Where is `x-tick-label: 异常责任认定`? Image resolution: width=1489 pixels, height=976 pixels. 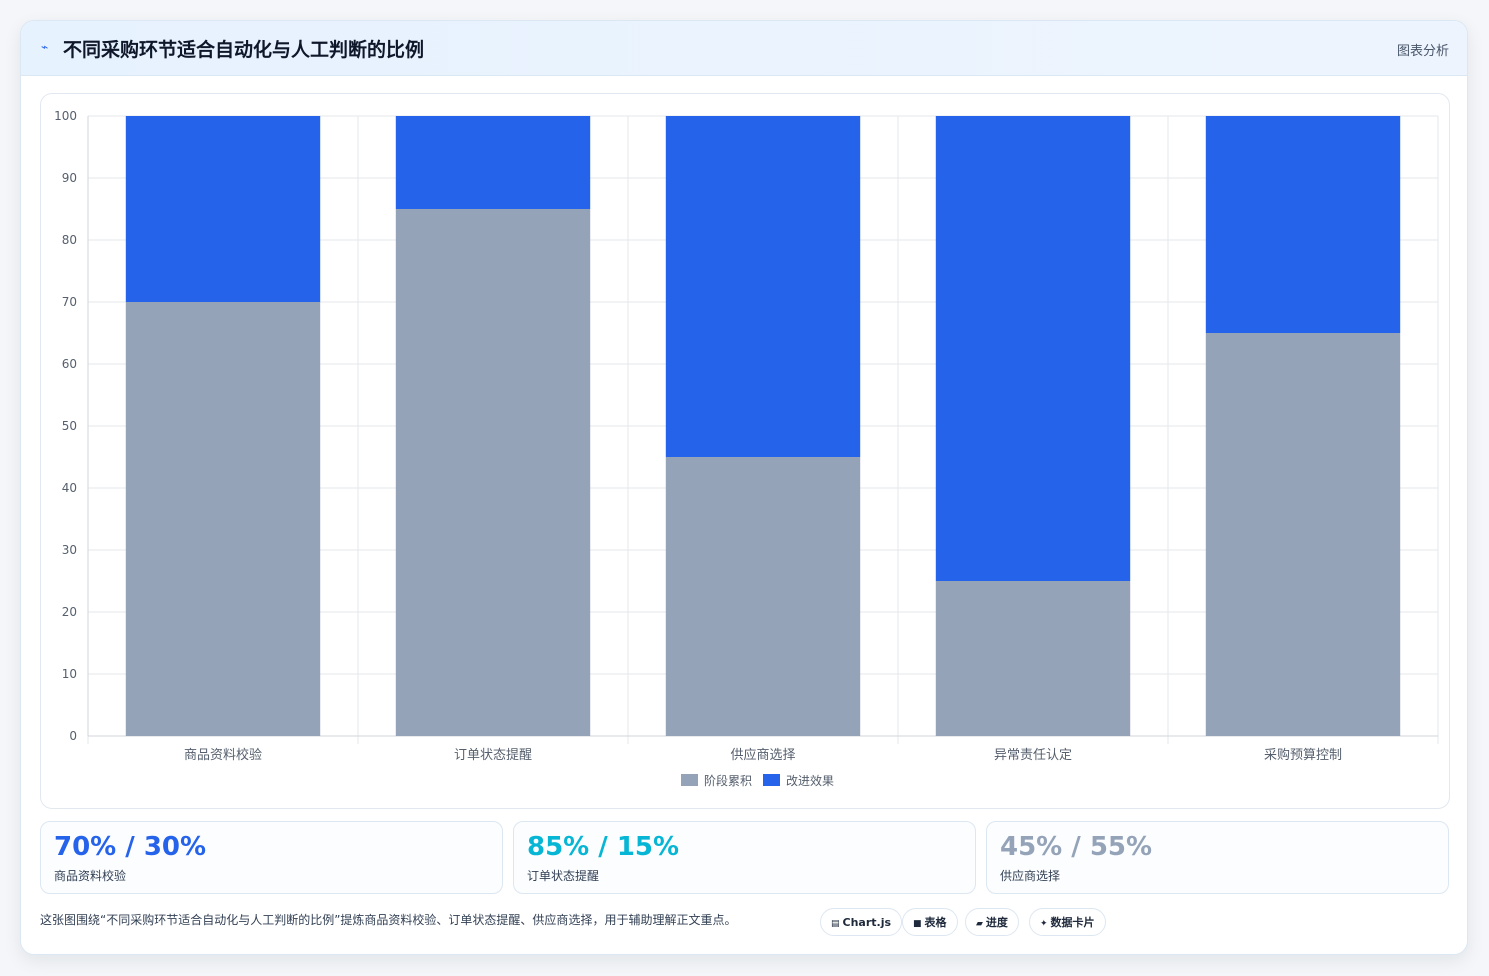
x-tick-label: 异常责任认定 is located at coordinates (1033, 755).